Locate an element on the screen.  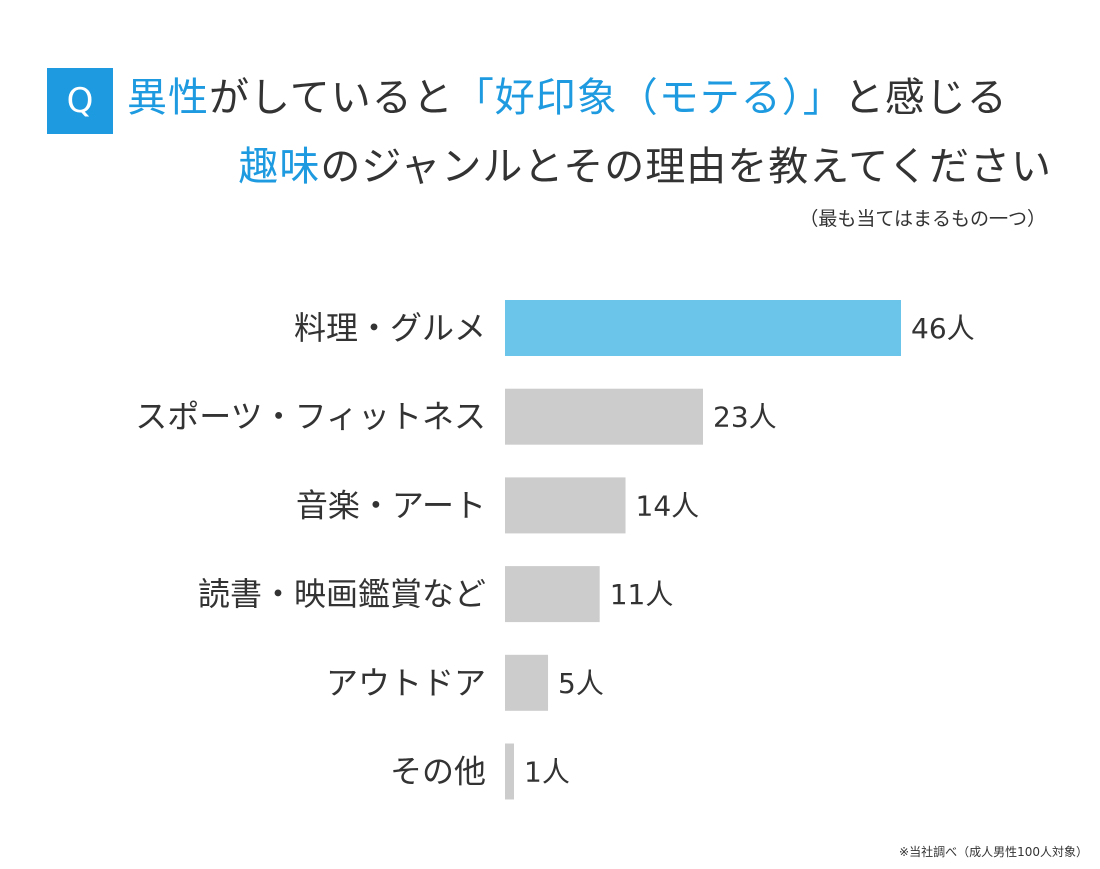
value-label-3: 11人 is located at coordinates (642, 594).